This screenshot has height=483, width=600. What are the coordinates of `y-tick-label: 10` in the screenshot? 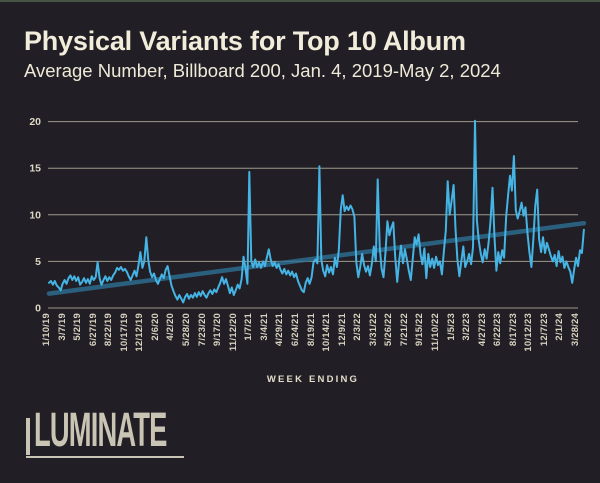 It's located at (35, 215).